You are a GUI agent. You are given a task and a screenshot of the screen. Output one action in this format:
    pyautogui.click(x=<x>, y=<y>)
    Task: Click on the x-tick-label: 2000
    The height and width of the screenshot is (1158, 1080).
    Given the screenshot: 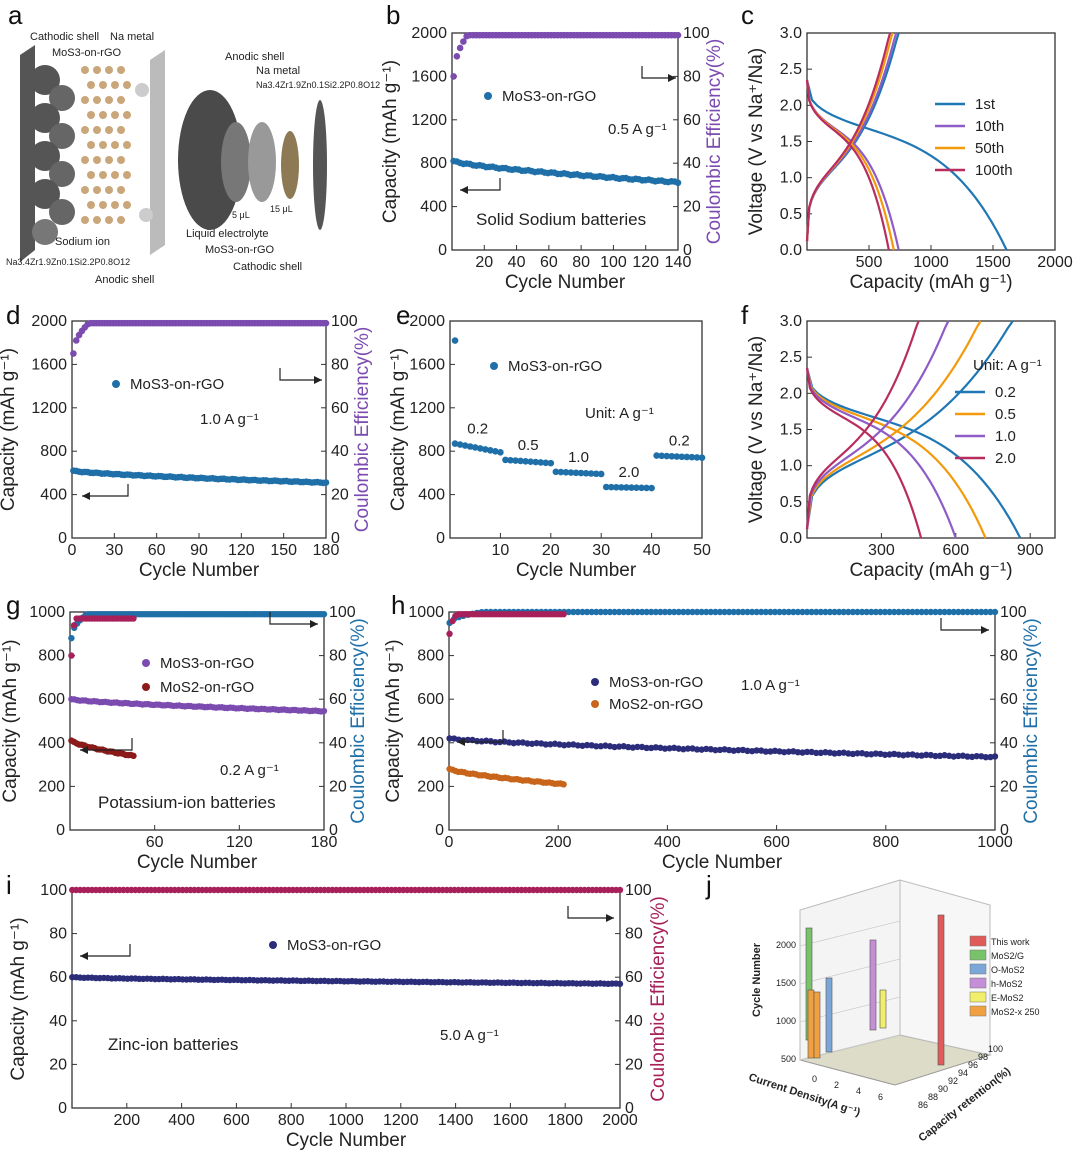 What is the action you would take?
    pyautogui.click(x=1055, y=262)
    